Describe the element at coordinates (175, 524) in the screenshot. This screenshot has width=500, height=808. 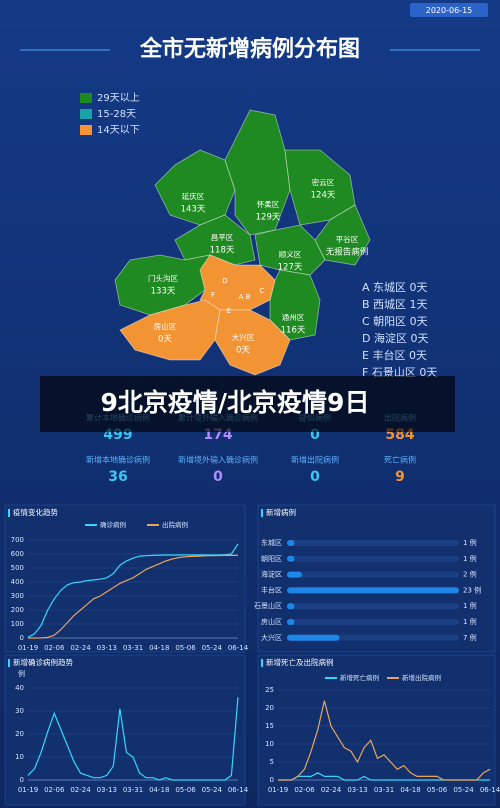
I see `legend-label: 出院病例` at that location.